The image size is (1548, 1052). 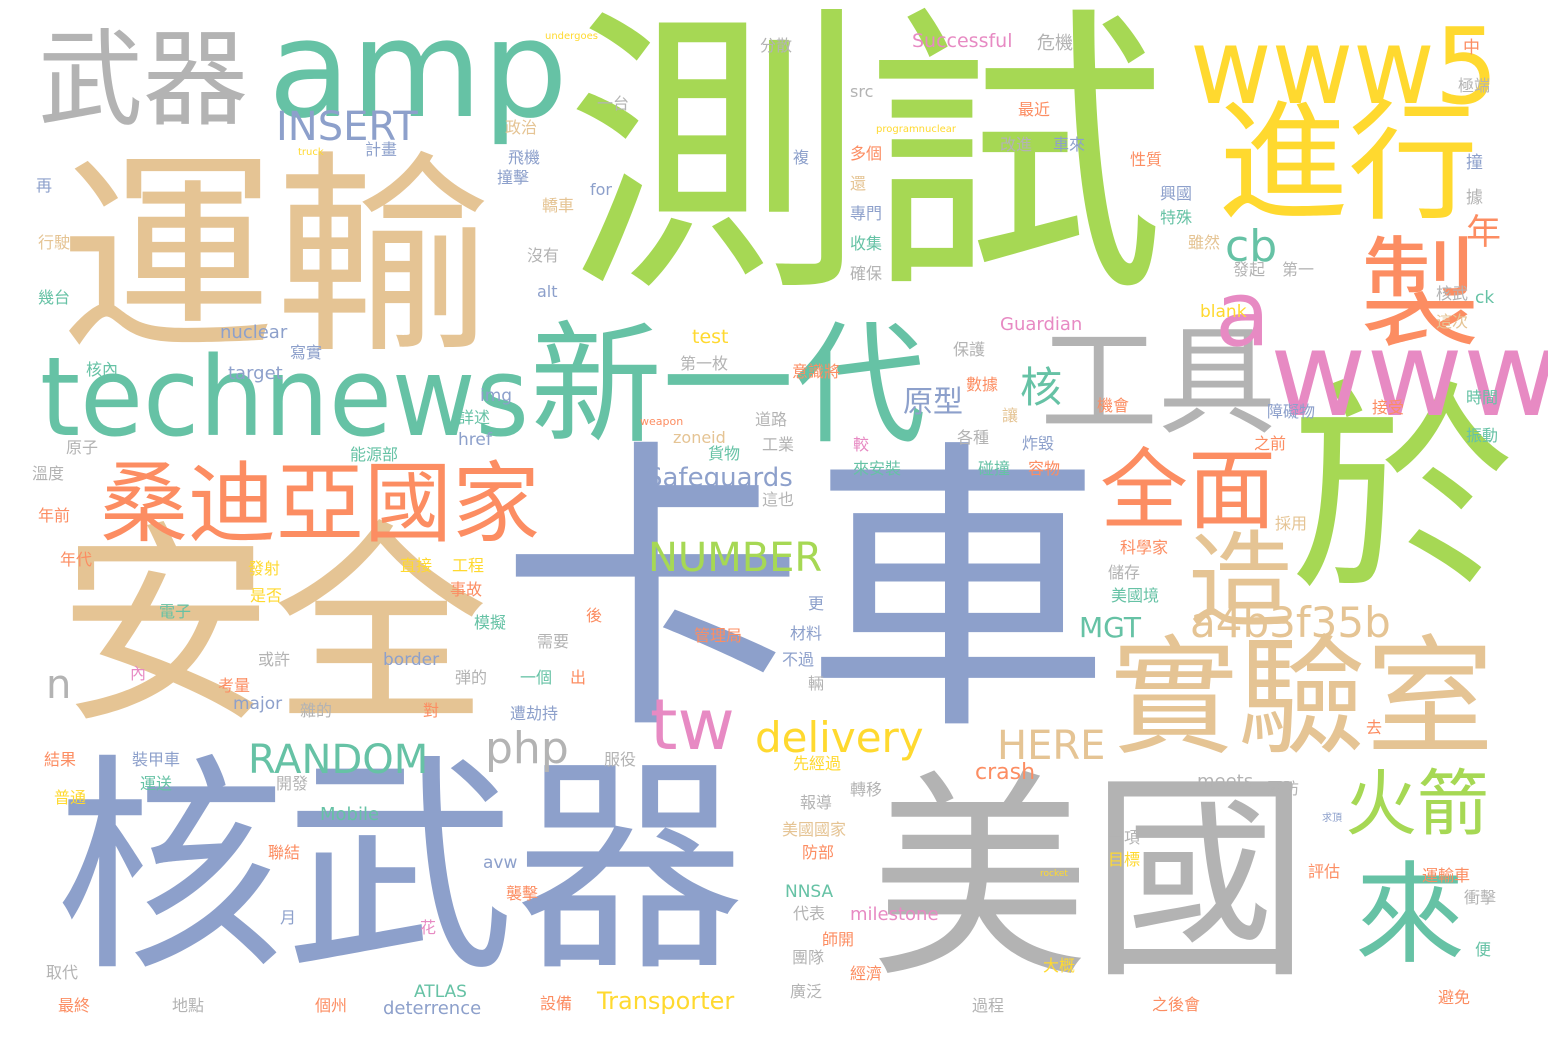 I want to click on word: 撞, so click(x=1474, y=163).